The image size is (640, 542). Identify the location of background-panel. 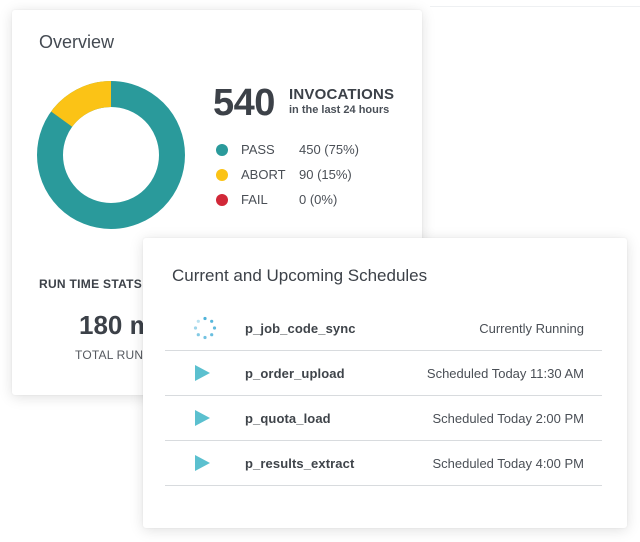
(535, 26).